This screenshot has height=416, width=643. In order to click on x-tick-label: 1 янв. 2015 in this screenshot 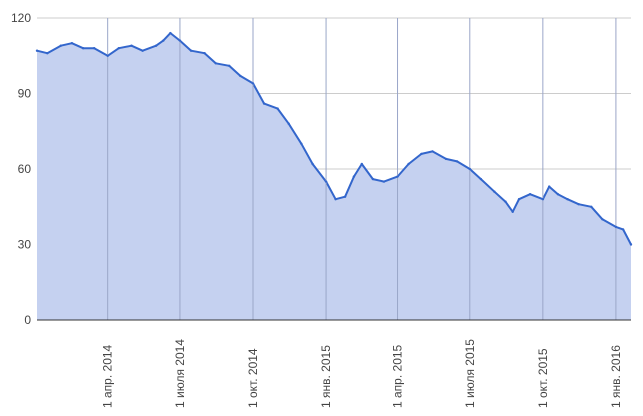, I will do `click(326, 376)`.